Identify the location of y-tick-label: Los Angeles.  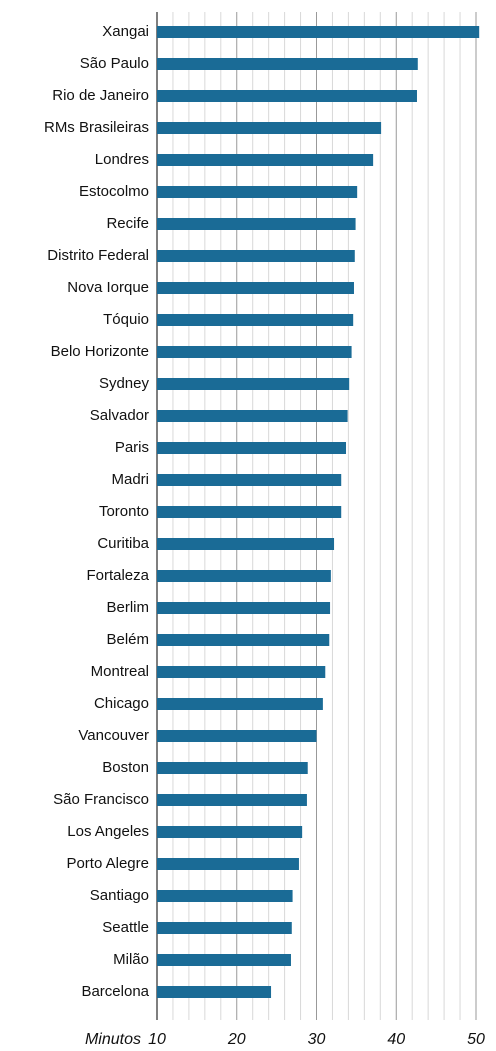
(108, 831).